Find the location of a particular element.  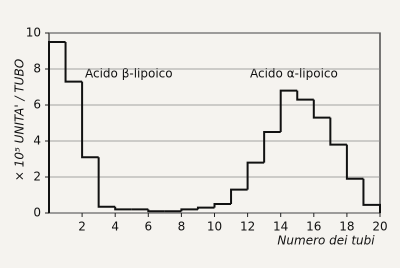

x-tick-label: 14 is located at coordinates (280, 227).